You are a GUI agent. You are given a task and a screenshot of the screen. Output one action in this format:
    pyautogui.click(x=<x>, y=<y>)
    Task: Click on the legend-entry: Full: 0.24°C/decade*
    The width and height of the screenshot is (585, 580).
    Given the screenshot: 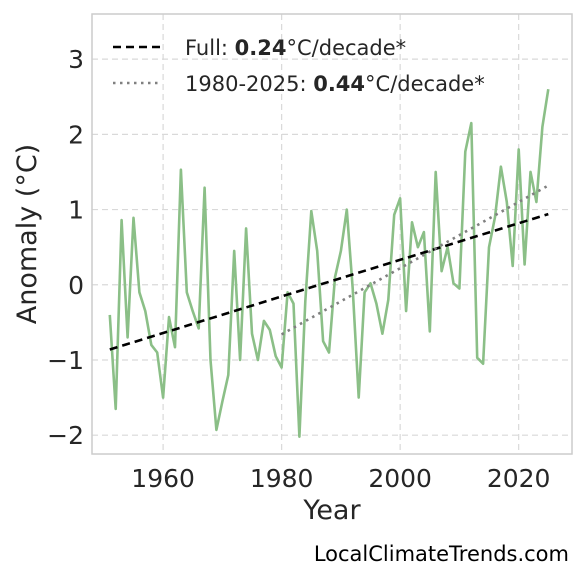 What is the action you would take?
    pyautogui.click(x=295, y=48)
    